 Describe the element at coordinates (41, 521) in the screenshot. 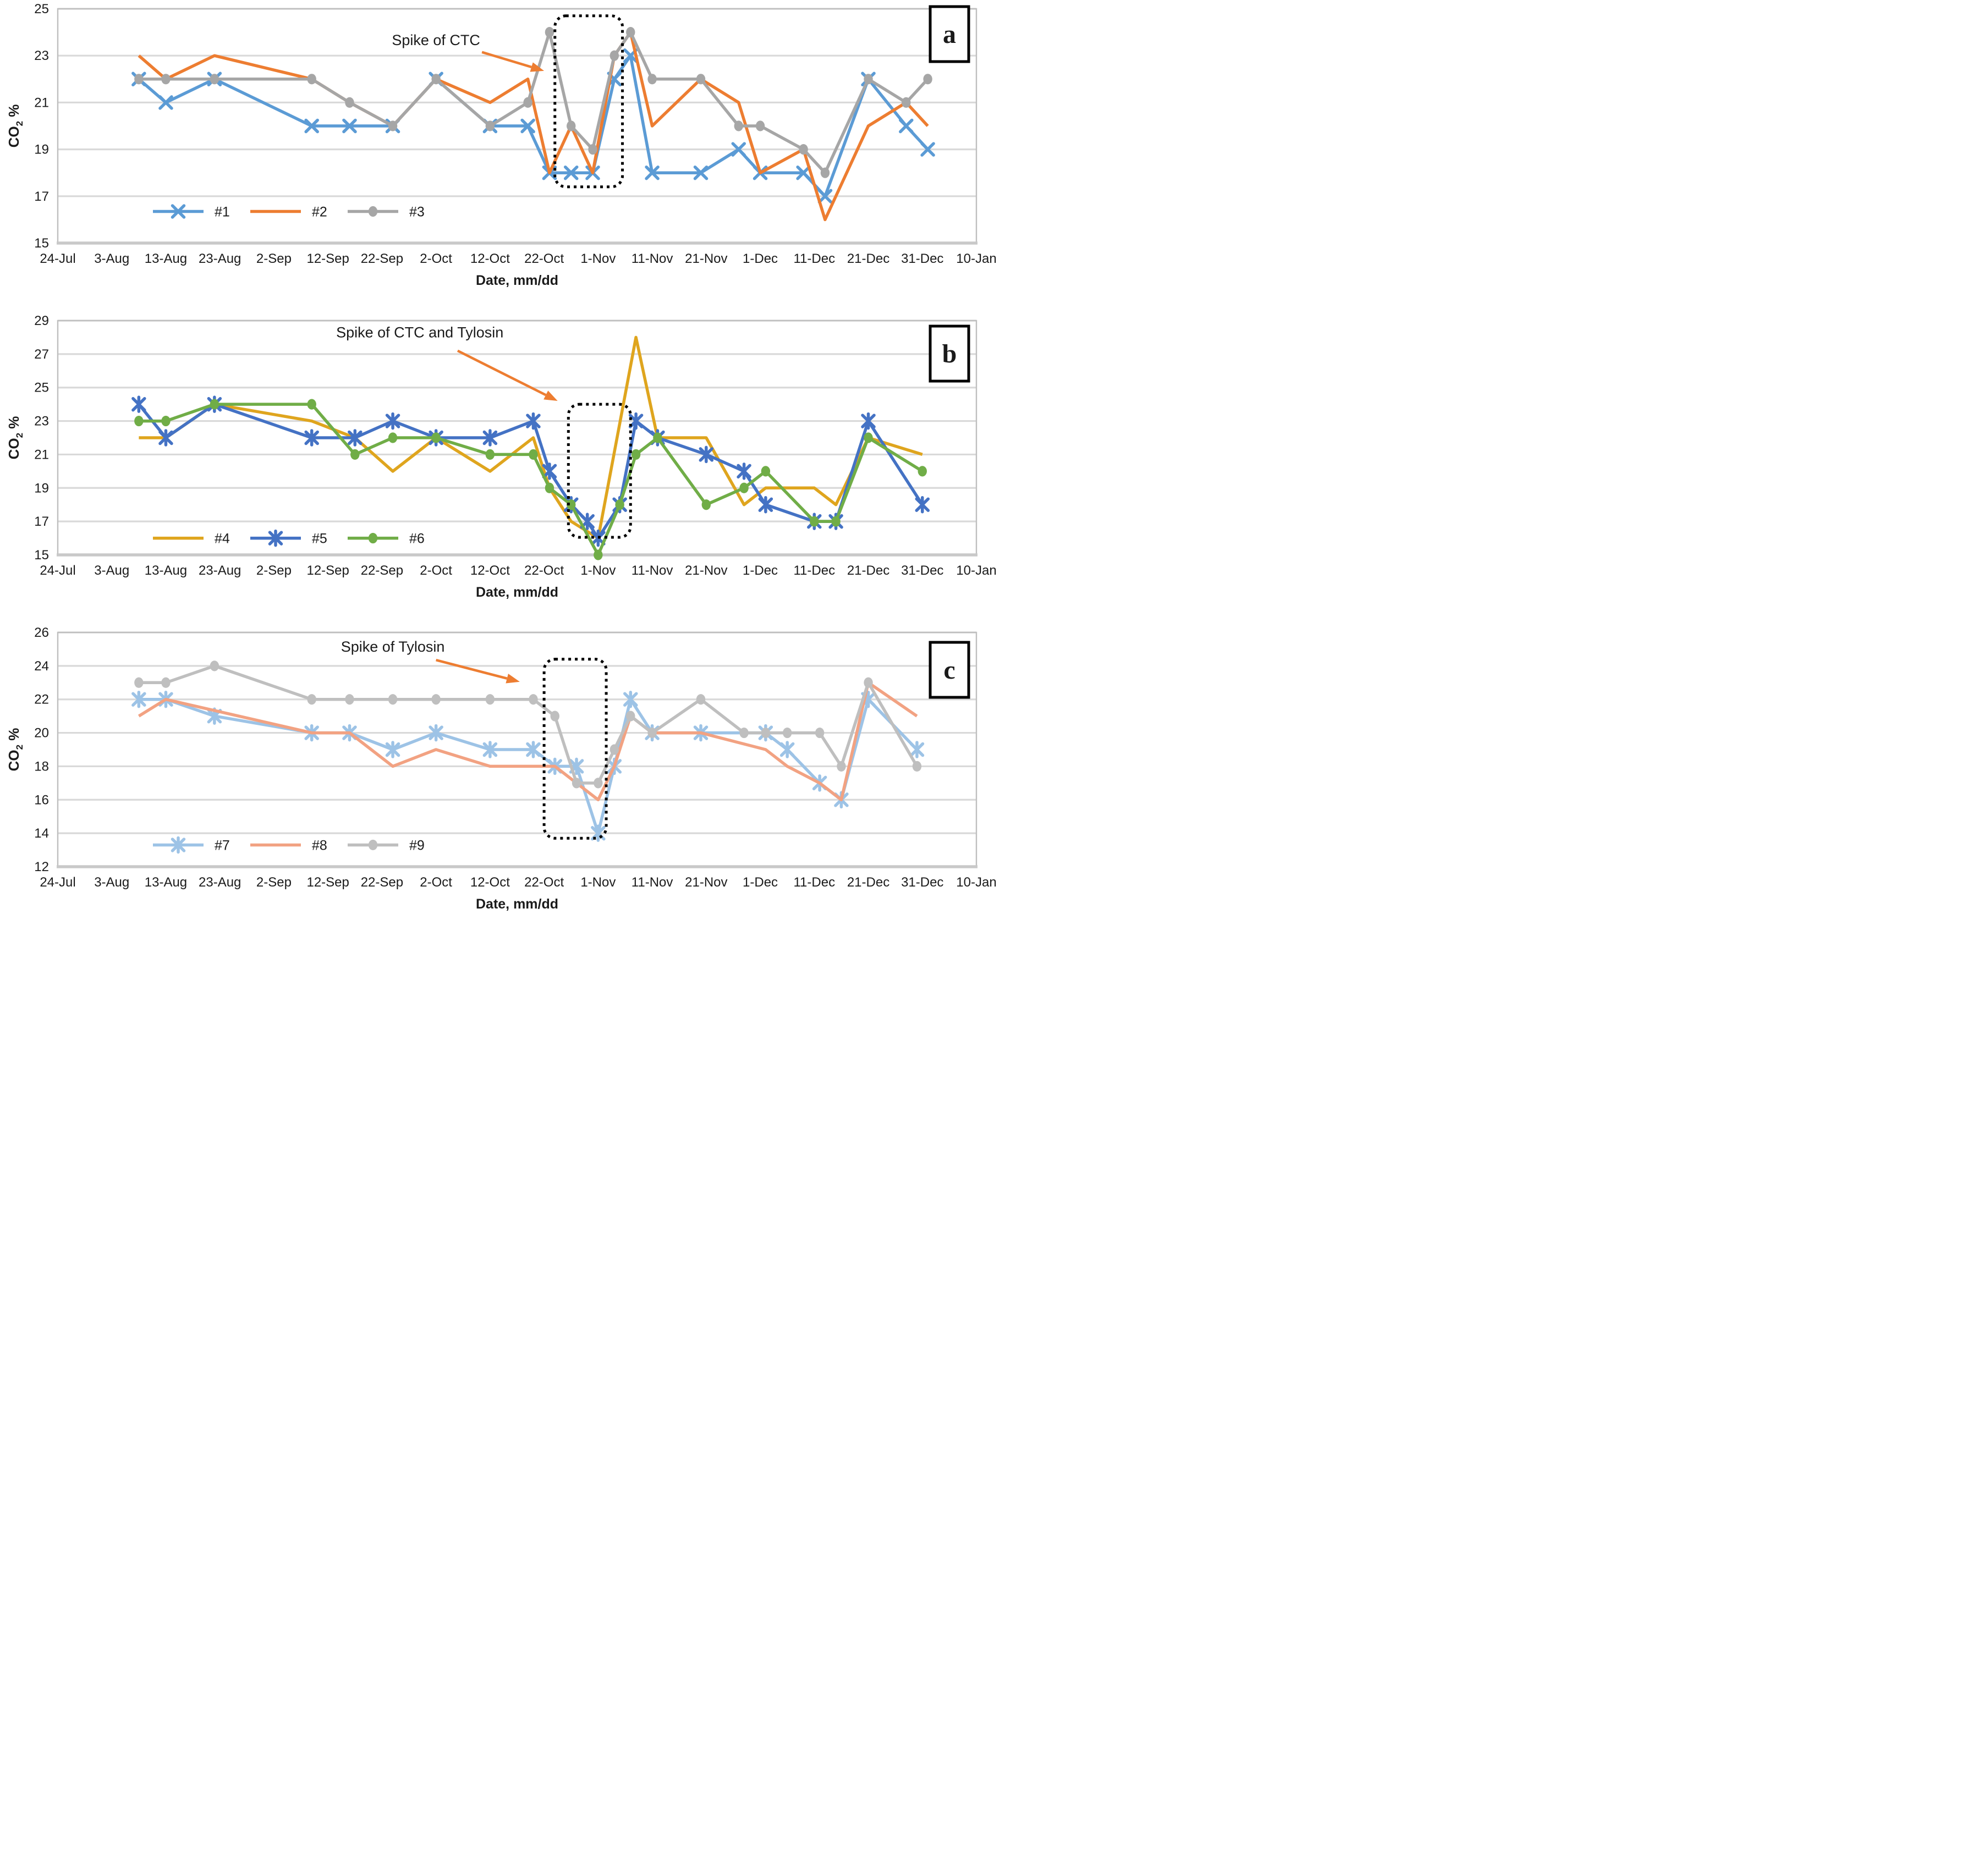

I see `y-tick-label: 17` at that location.